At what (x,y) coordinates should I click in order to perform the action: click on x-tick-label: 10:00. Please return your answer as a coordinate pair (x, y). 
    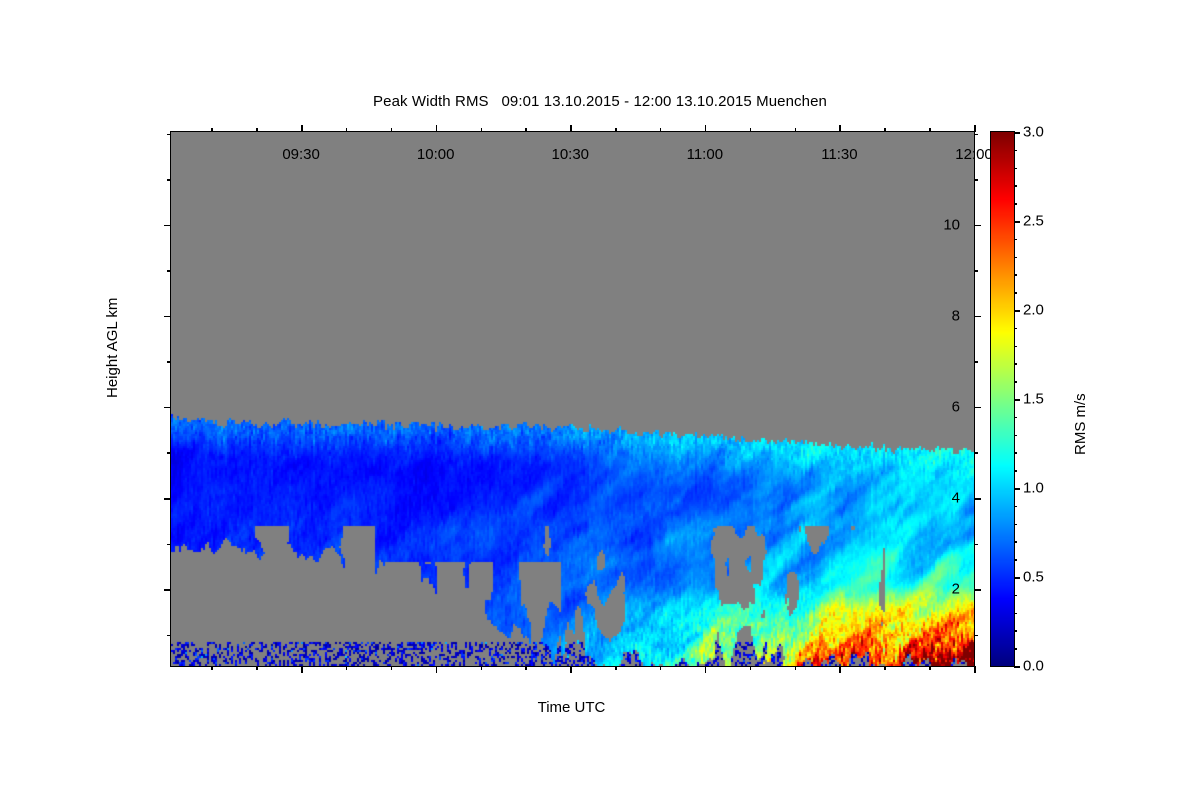
    Looking at the image, I should click on (435, 154).